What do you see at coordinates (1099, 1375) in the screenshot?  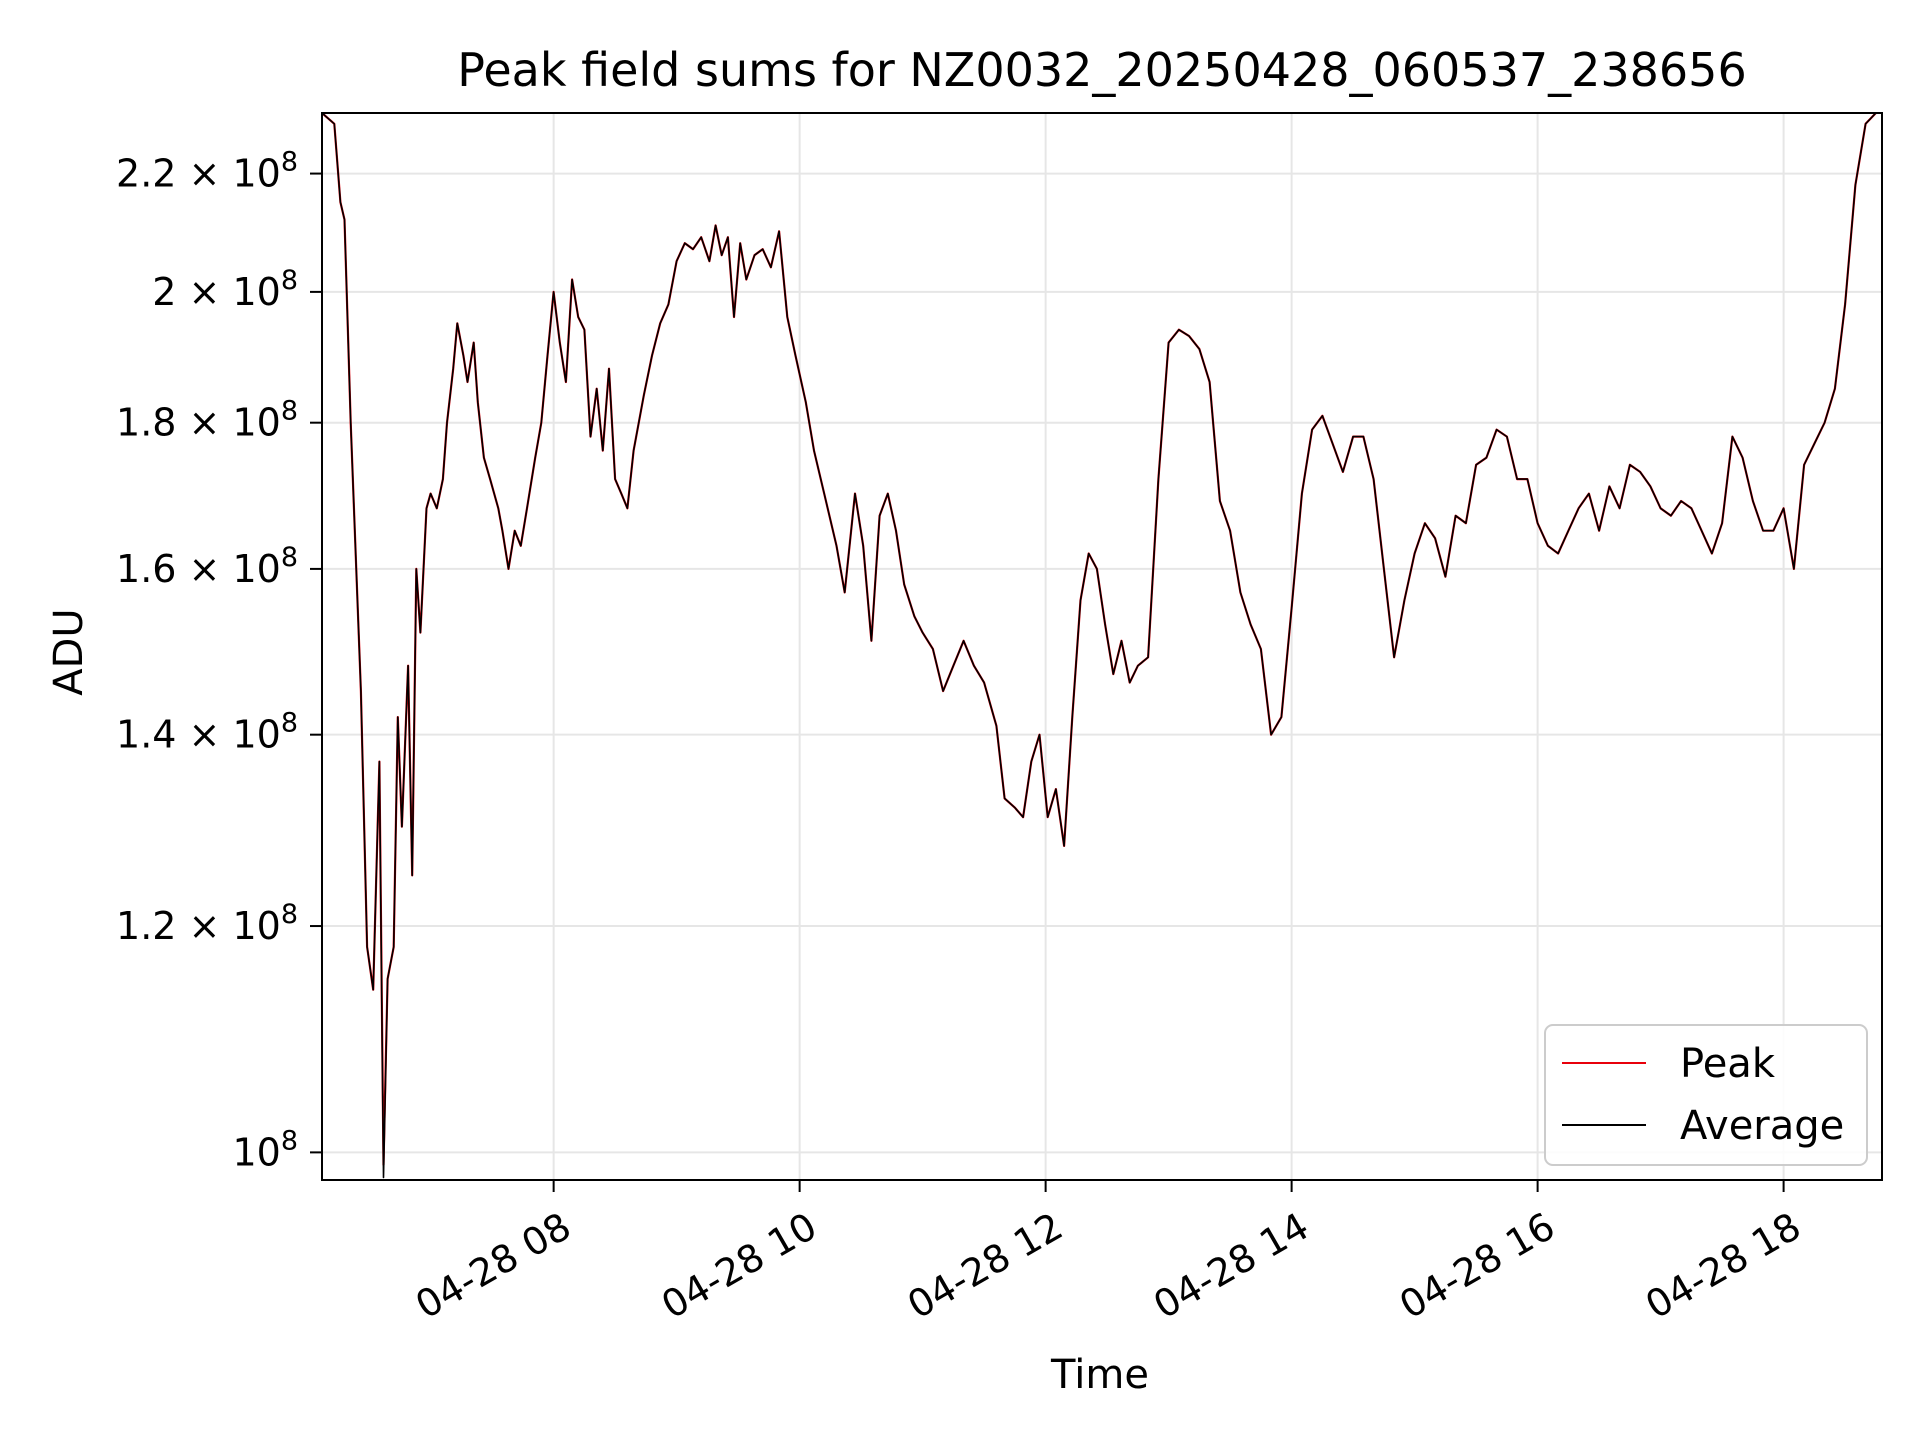 I see `x-axis-label: Time` at bounding box center [1099, 1375].